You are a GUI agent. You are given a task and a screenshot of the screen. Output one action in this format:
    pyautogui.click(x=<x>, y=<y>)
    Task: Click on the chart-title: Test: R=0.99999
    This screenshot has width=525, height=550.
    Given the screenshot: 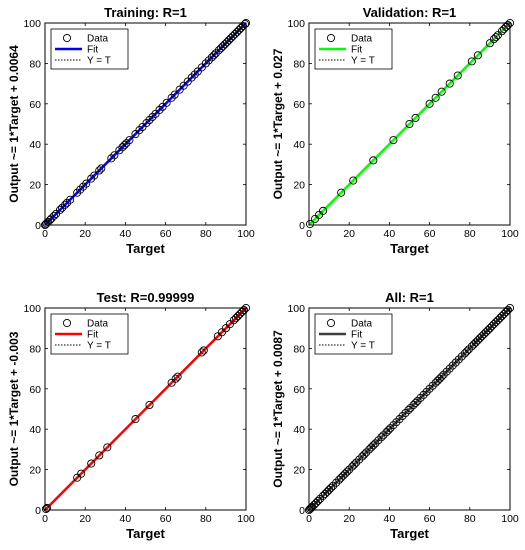 What is the action you would take?
    pyautogui.click(x=146, y=297)
    